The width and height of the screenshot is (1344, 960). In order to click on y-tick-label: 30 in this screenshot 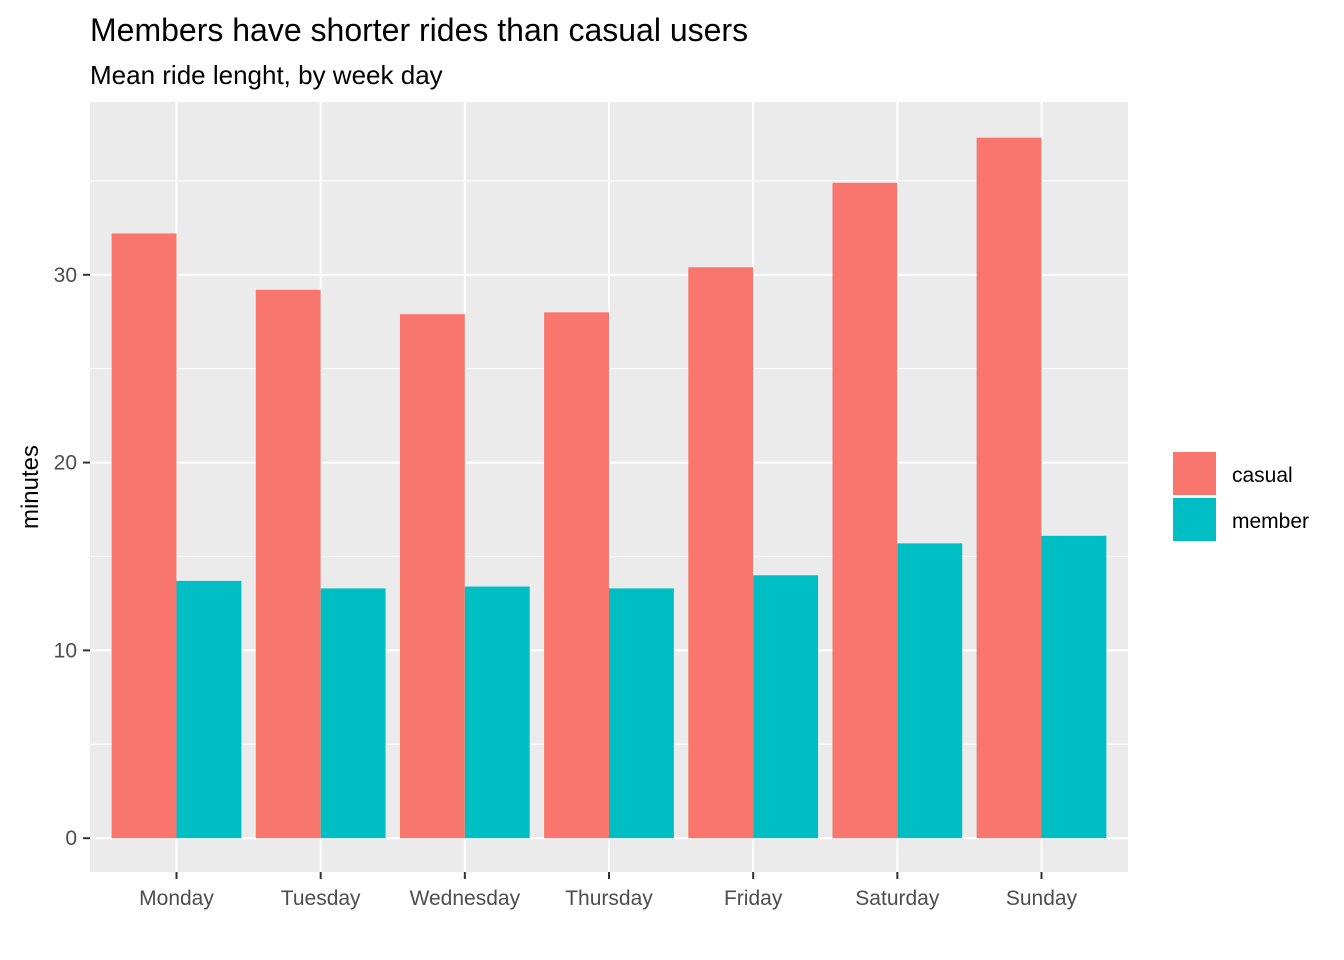, I will do `click(65, 275)`.